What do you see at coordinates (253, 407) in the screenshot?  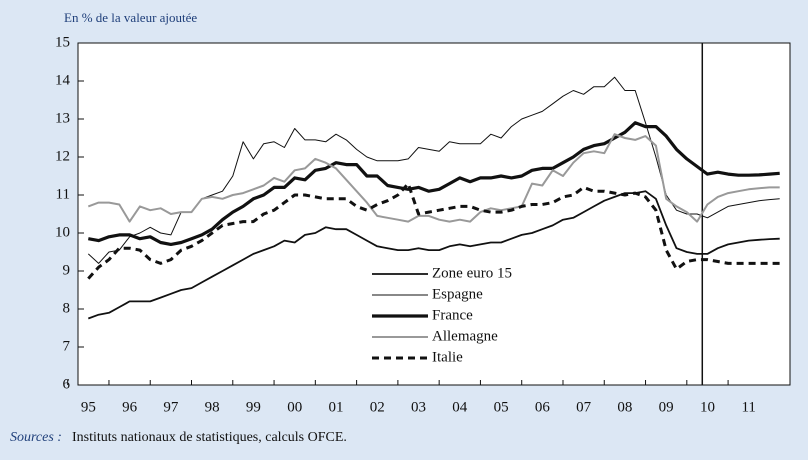 I see `x-tick-label: 99` at bounding box center [253, 407].